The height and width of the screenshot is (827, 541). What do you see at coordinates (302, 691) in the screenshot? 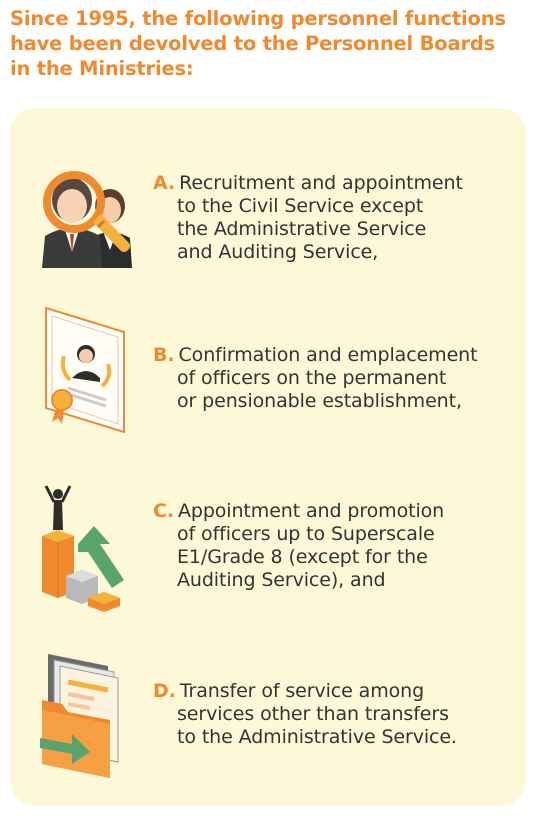
I see `text-line-content: Transfer of service among` at bounding box center [302, 691].